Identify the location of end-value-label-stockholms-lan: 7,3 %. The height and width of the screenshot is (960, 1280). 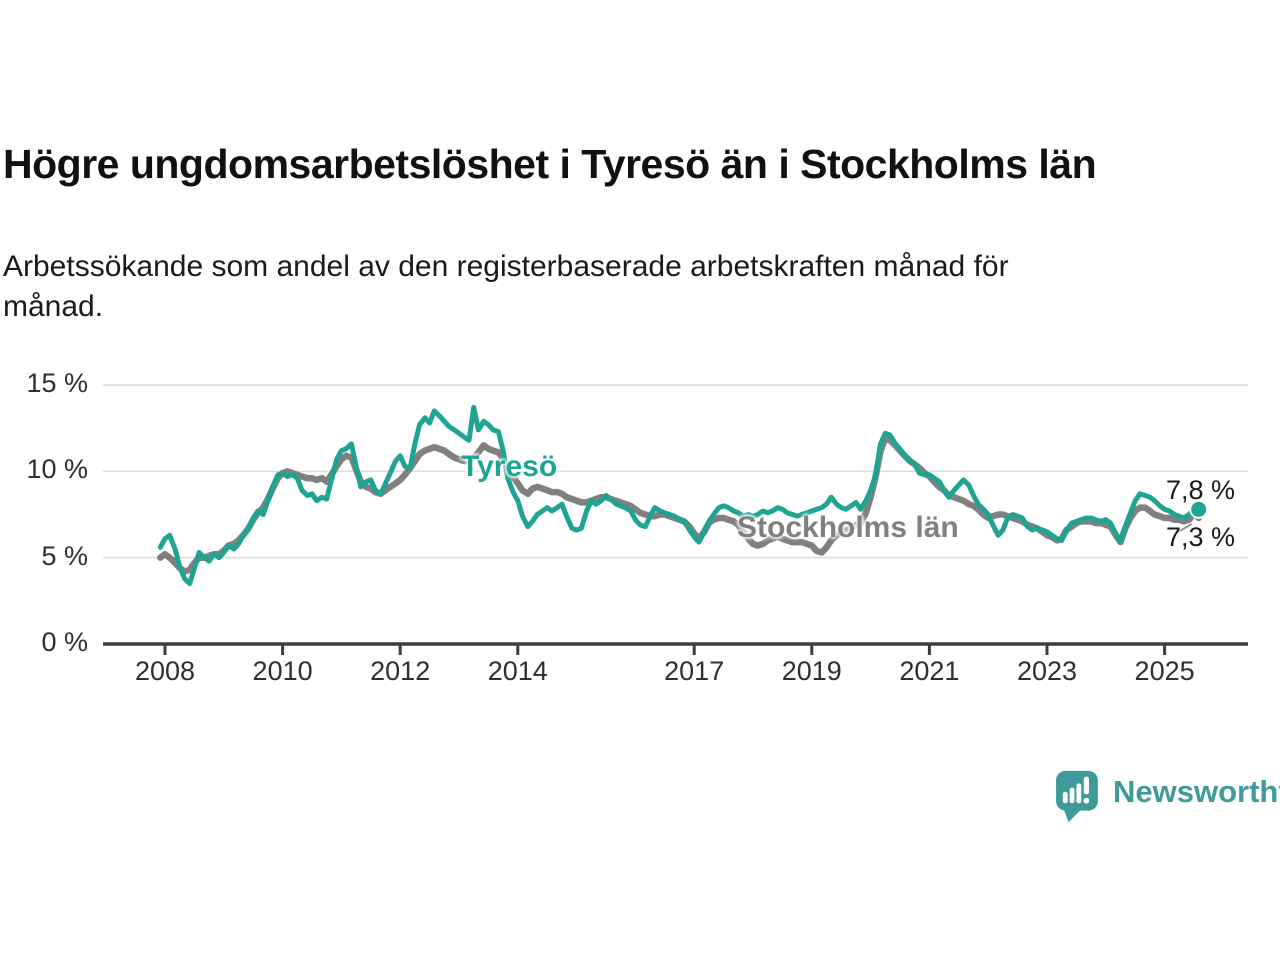
(1201, 537).